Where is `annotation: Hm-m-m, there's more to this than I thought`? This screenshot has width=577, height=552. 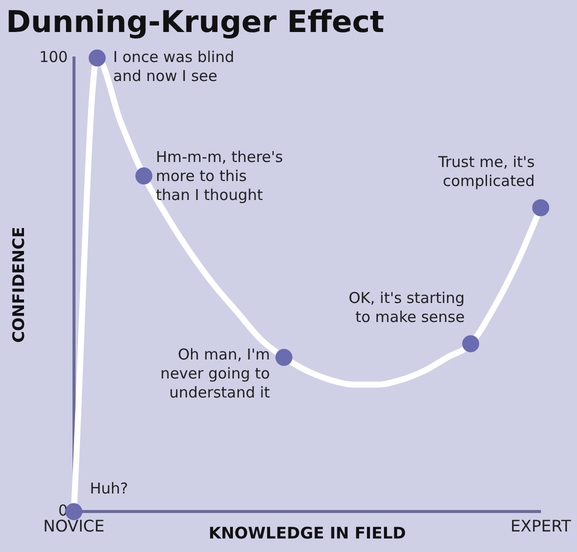 annotation: Hm-m-m, there's more to this than I thought is located at coordinates (220, 176).